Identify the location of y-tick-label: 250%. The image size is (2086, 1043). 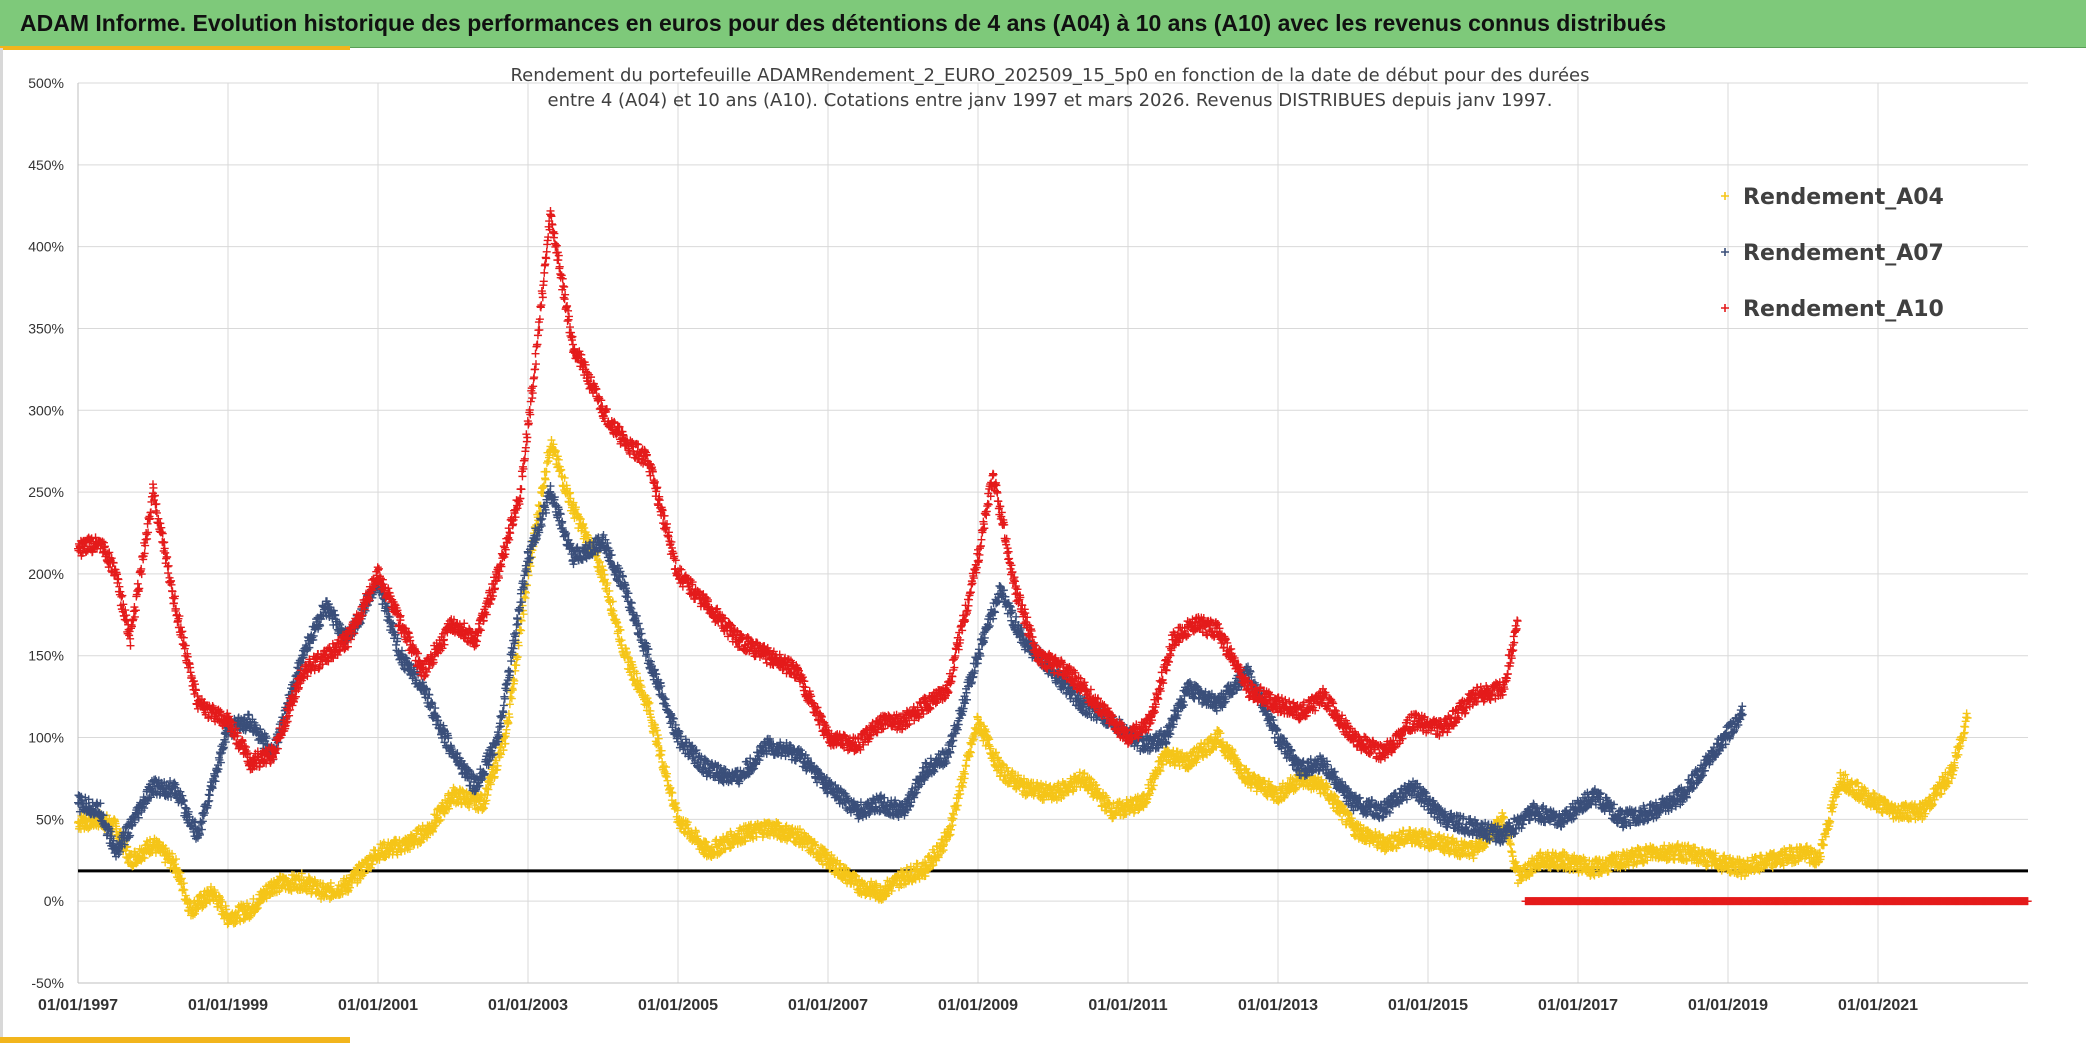
(46, 492).